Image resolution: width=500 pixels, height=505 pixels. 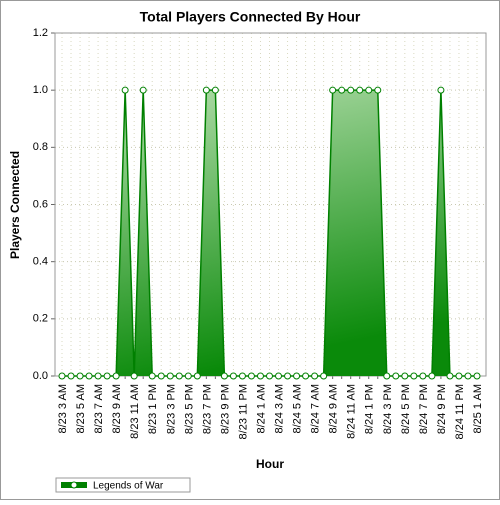 I want to click on y-tick-label: 0.6, so click(x=40, y=204).